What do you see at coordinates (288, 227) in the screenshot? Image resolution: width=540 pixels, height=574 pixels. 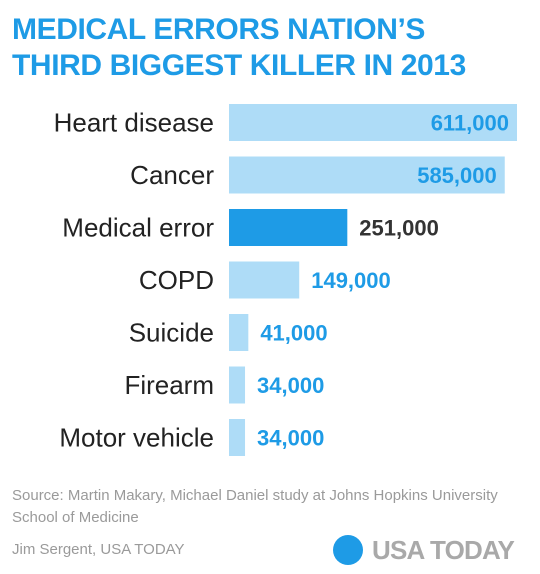 I see `bar-medical-error` at bounding box center [288, 227].